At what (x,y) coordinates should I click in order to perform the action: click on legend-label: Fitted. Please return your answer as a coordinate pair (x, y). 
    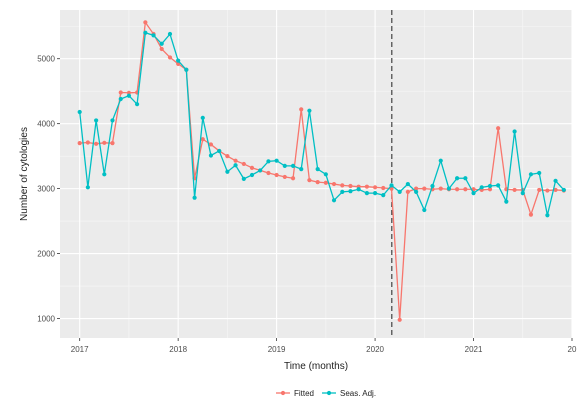
    Looking at the image, I should click on (304, 393).